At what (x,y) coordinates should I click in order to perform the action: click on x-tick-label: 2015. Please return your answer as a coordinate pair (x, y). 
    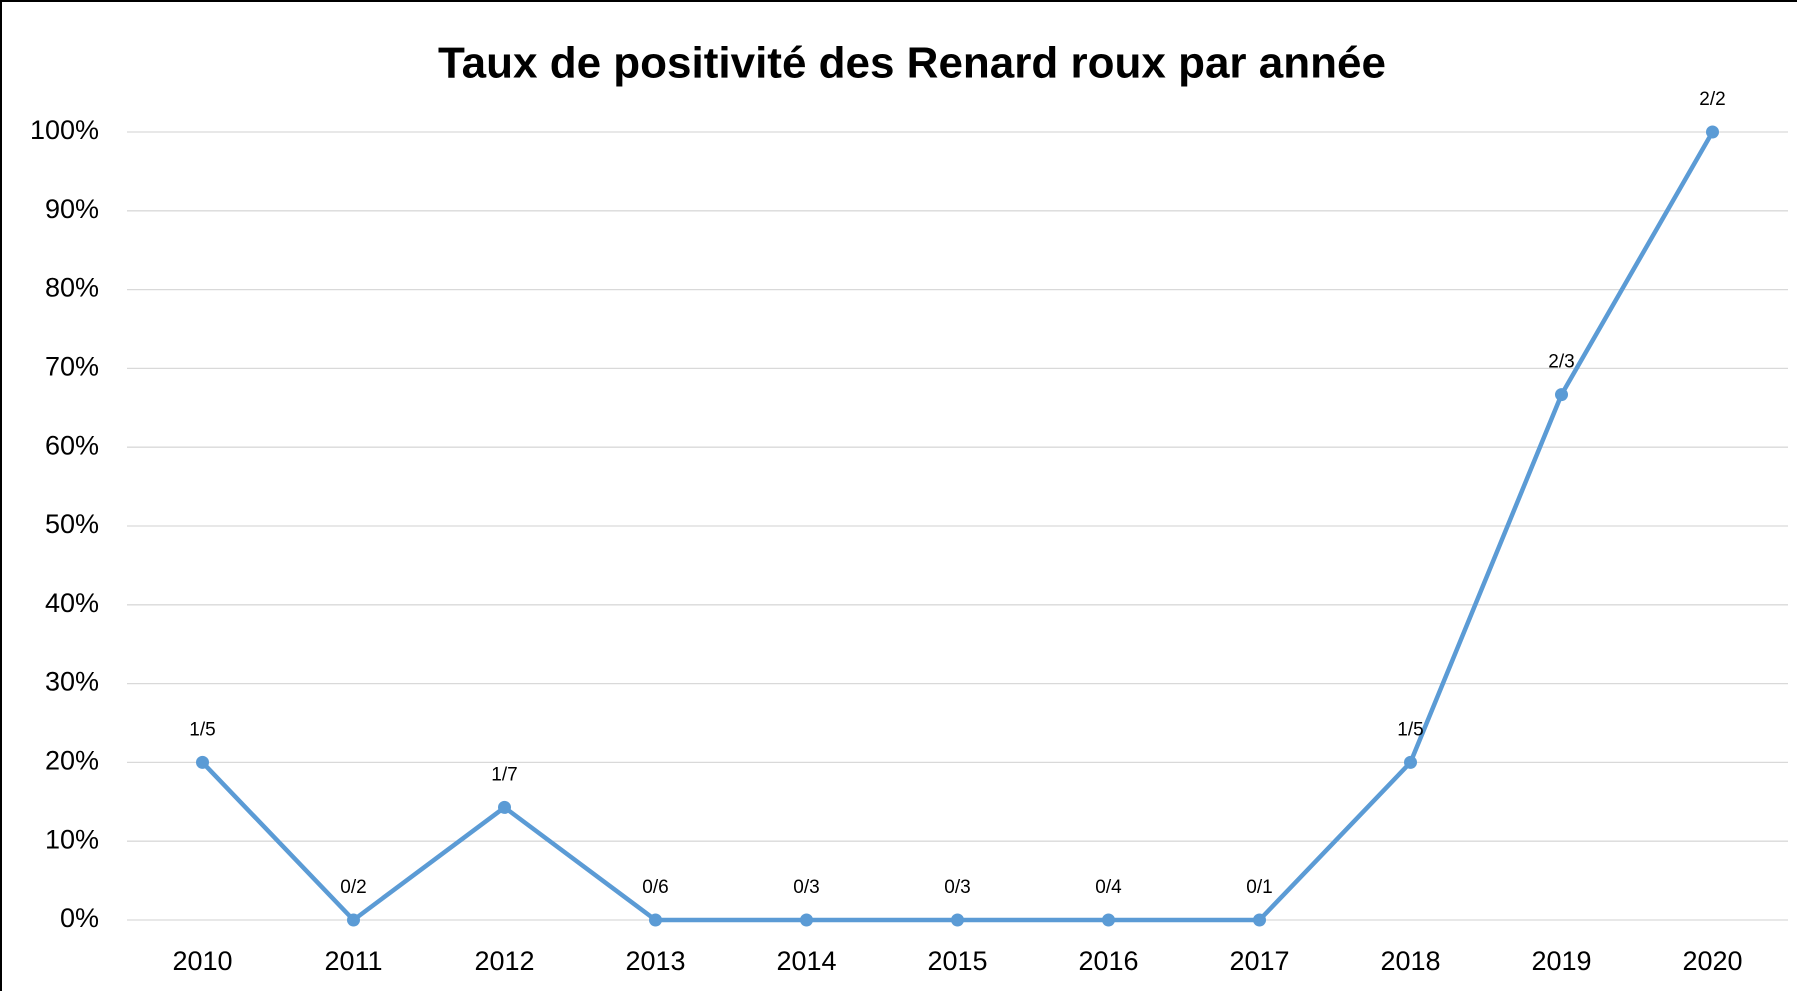
    Looking at the image, I should click on (957, 961).